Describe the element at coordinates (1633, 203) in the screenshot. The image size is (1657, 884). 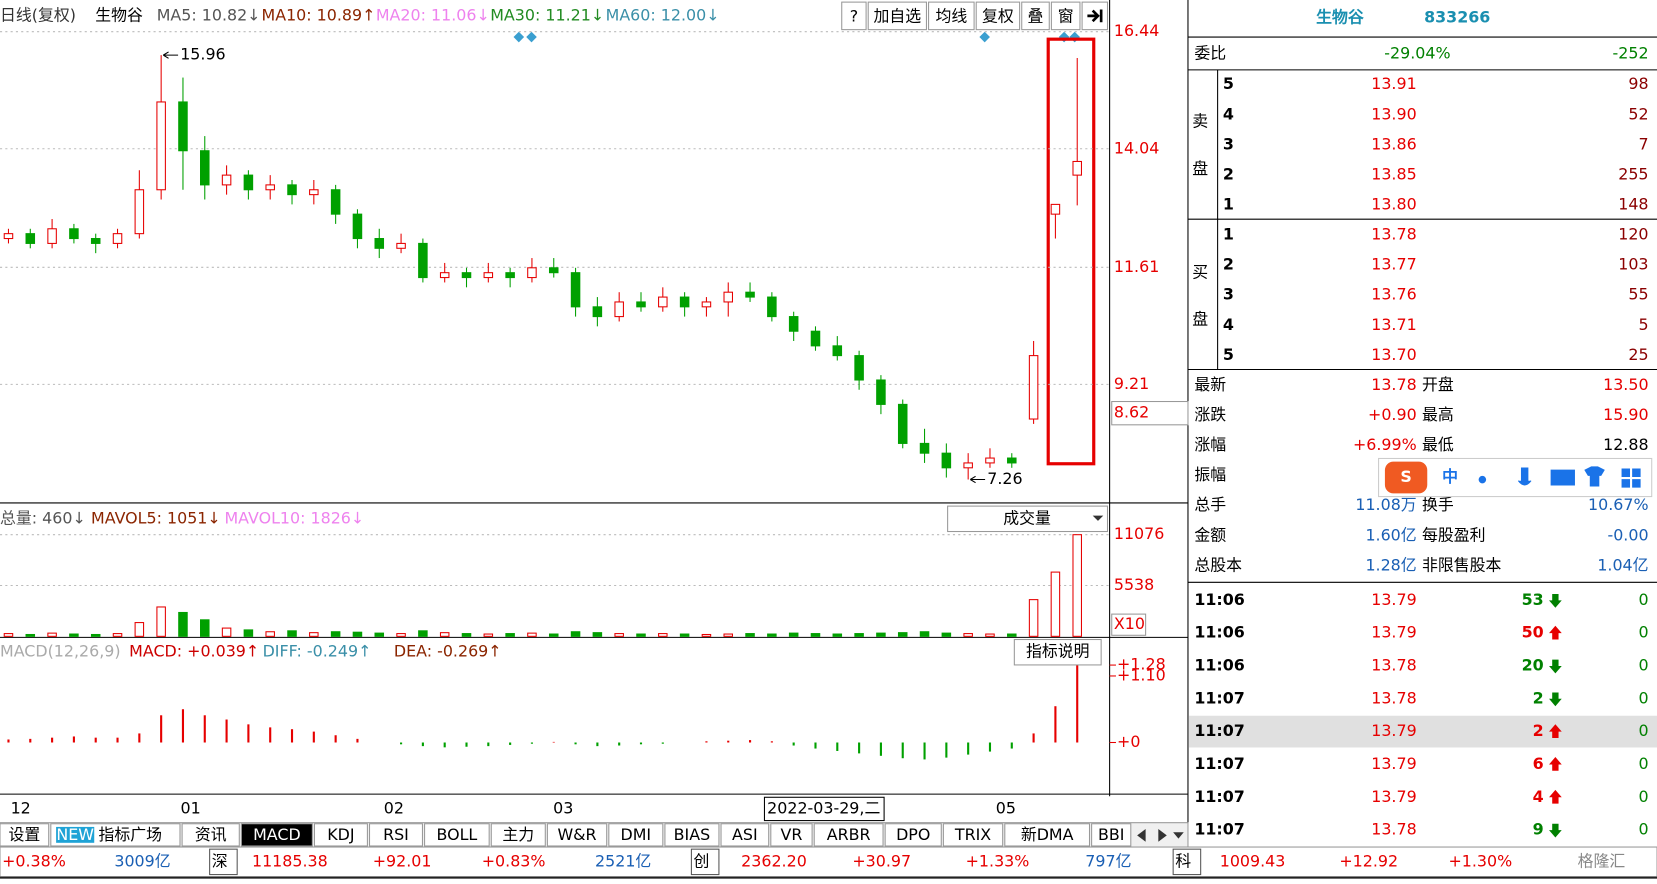
I see `order-volume: 148` at that location.